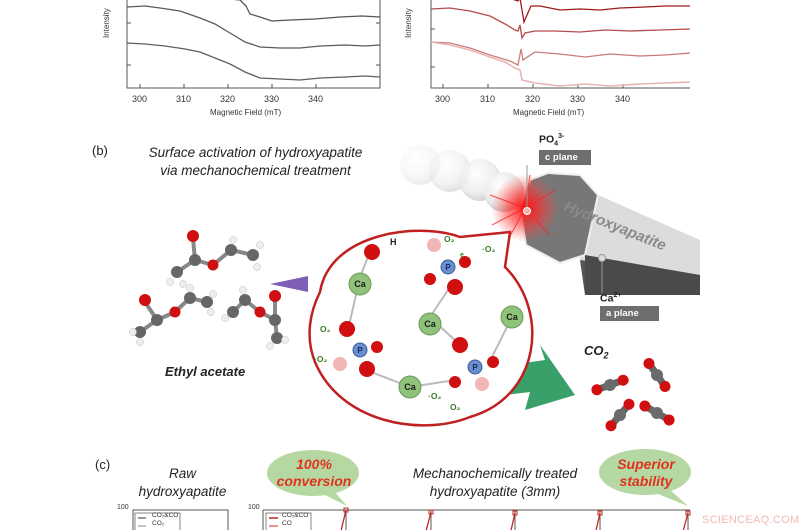 The width and height of the screenshot is (800, 530). What do you see at coordinates (629, 313) in the screenshot?
I see `a-plane-tag: a plane` at bounding box center [629, 313].